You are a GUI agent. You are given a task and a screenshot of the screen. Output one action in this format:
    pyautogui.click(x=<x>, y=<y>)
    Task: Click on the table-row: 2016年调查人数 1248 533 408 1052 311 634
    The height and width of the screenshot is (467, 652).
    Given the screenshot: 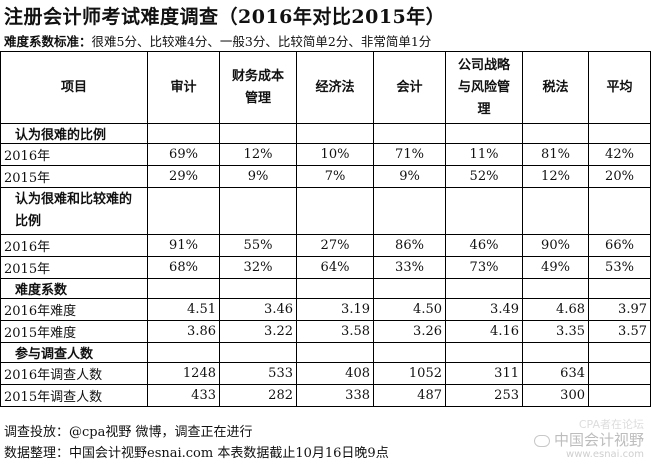 What is the action you would take?
    pyautogui.click(x=325, y=373)
    